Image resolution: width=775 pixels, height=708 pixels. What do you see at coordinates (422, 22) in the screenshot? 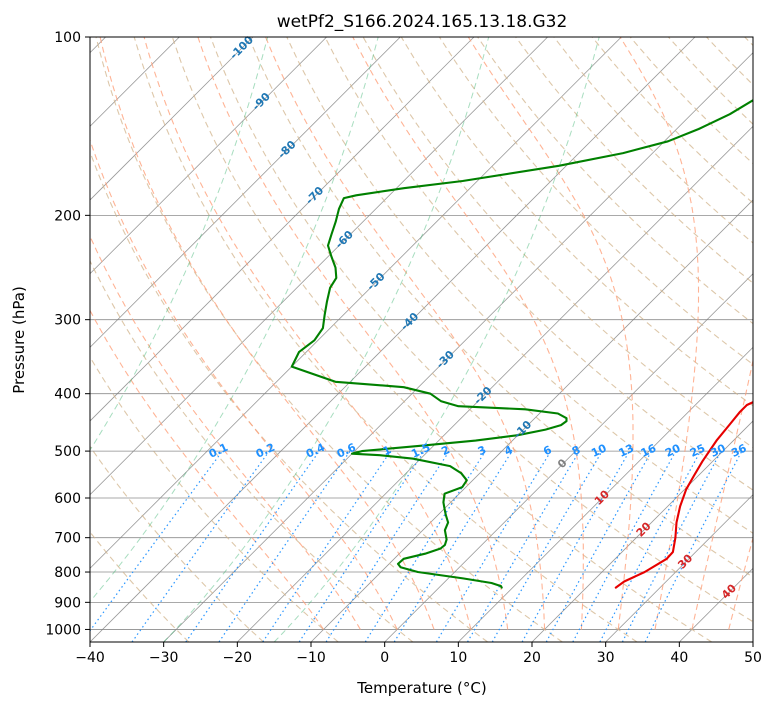
I see `chart-title: wetPf2_S166.2024.165.13.18.G32` at bounding box center [422, 22].